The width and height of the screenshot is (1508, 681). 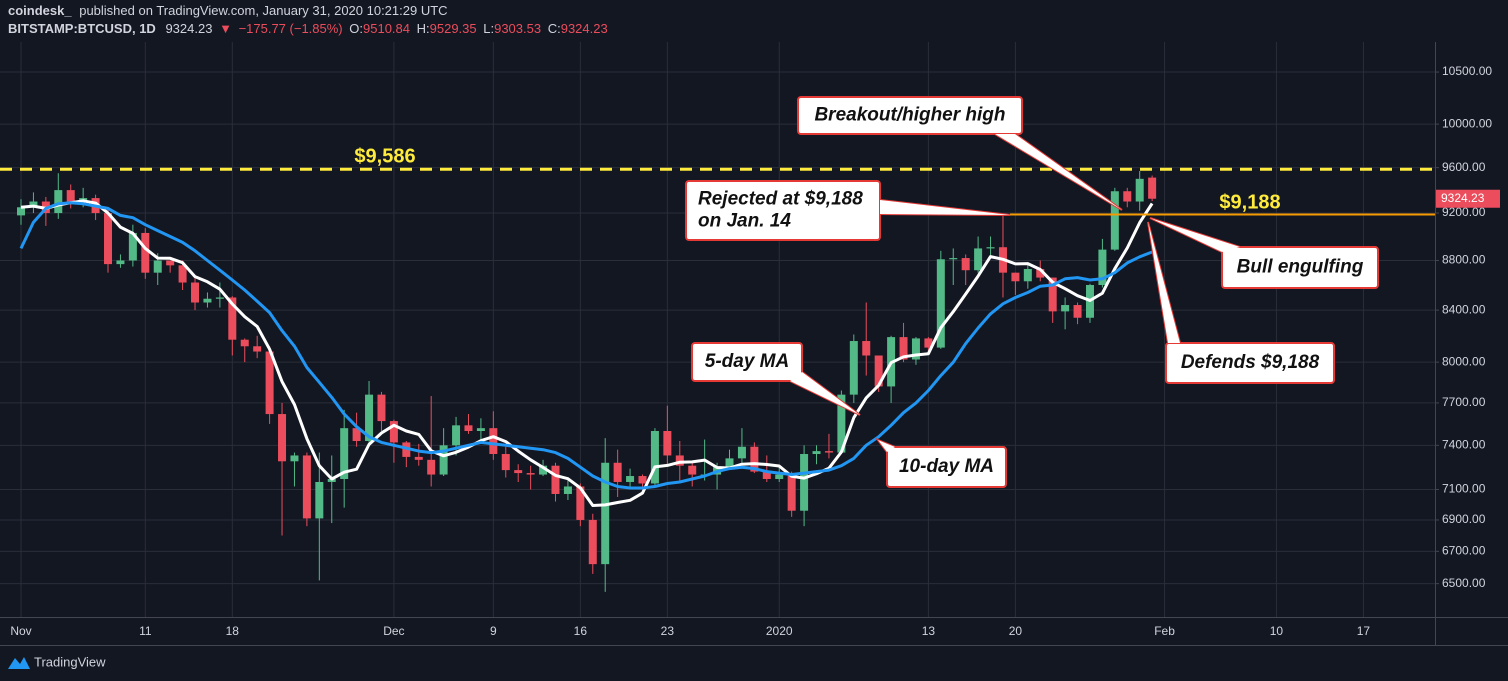 I want to click on close-label: C:, so click(x=554, y=28).